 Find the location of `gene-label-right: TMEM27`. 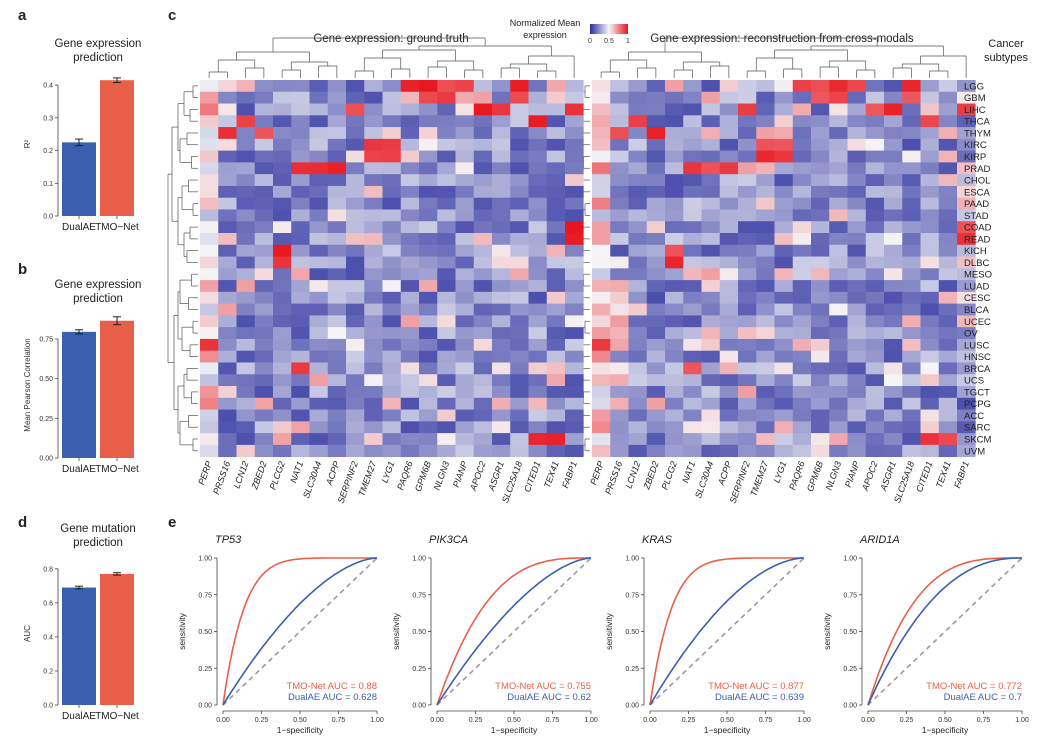

gene-label-right: TMEM27 is located at coordinates (759, 478).